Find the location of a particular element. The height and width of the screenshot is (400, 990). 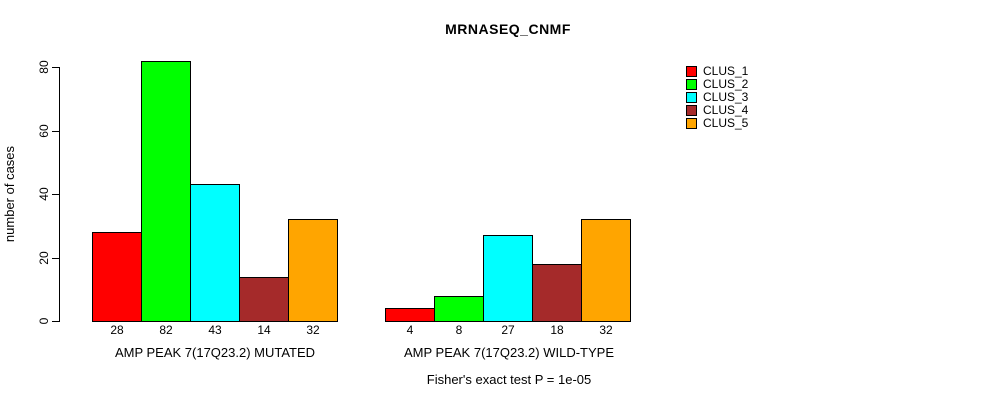

y-axis-tick-label: 80 is located at coordinates (44, 67).